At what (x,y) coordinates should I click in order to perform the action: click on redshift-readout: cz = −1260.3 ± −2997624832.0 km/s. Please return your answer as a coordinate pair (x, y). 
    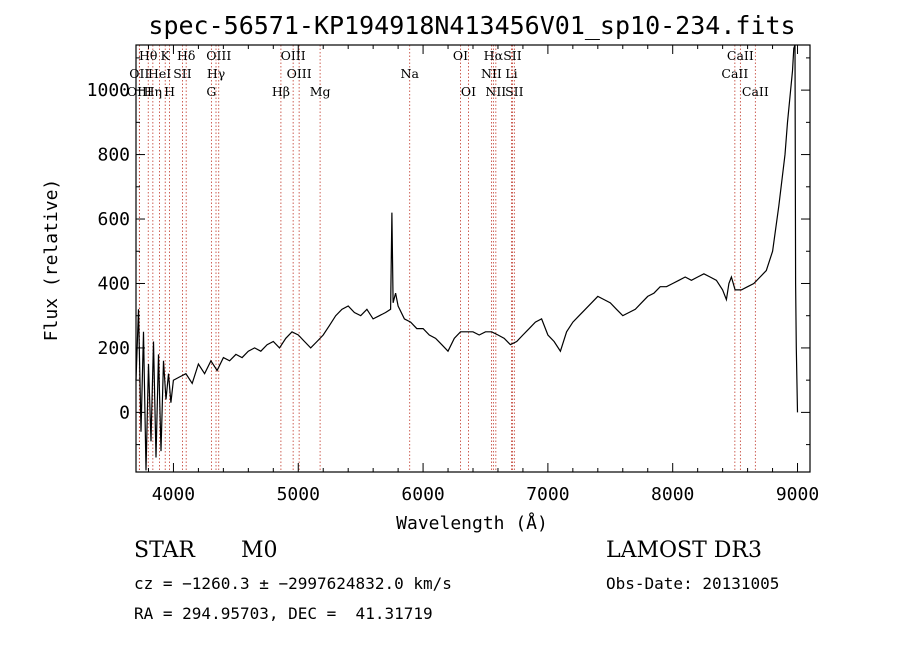
    Looking at the image, I should click on (293, 583).